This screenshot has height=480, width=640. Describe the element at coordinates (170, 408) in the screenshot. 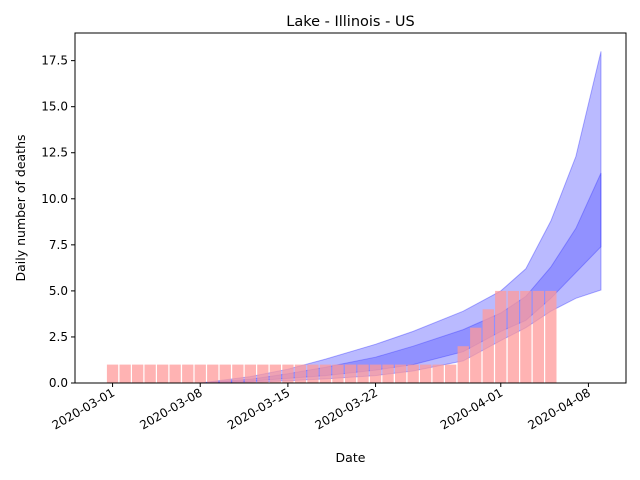

I see `x-tick-label: 2020-03-08` at that location.